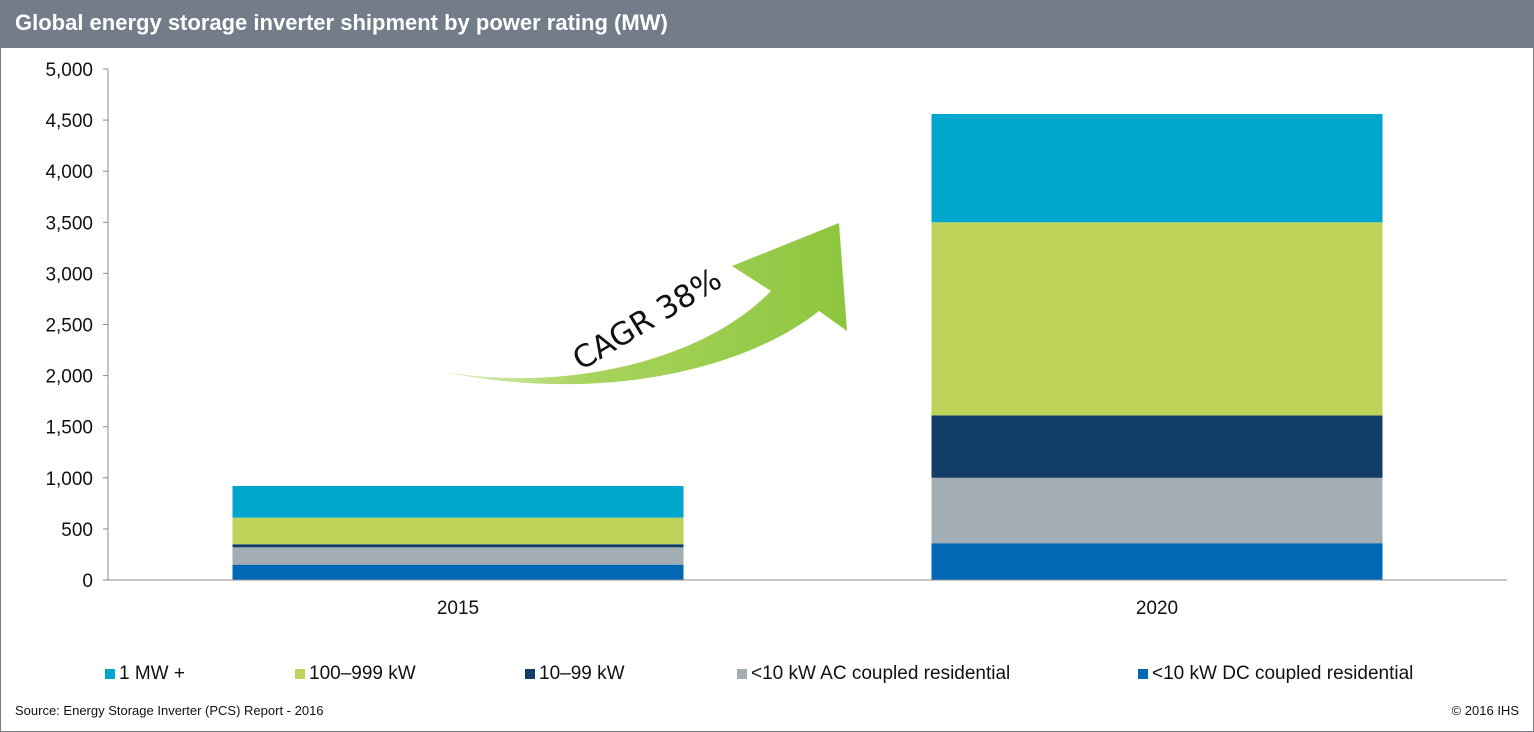 This screenshot has width=1534, height=732. I want to click on bar-segment-2020-s3, so click(1157, 319).